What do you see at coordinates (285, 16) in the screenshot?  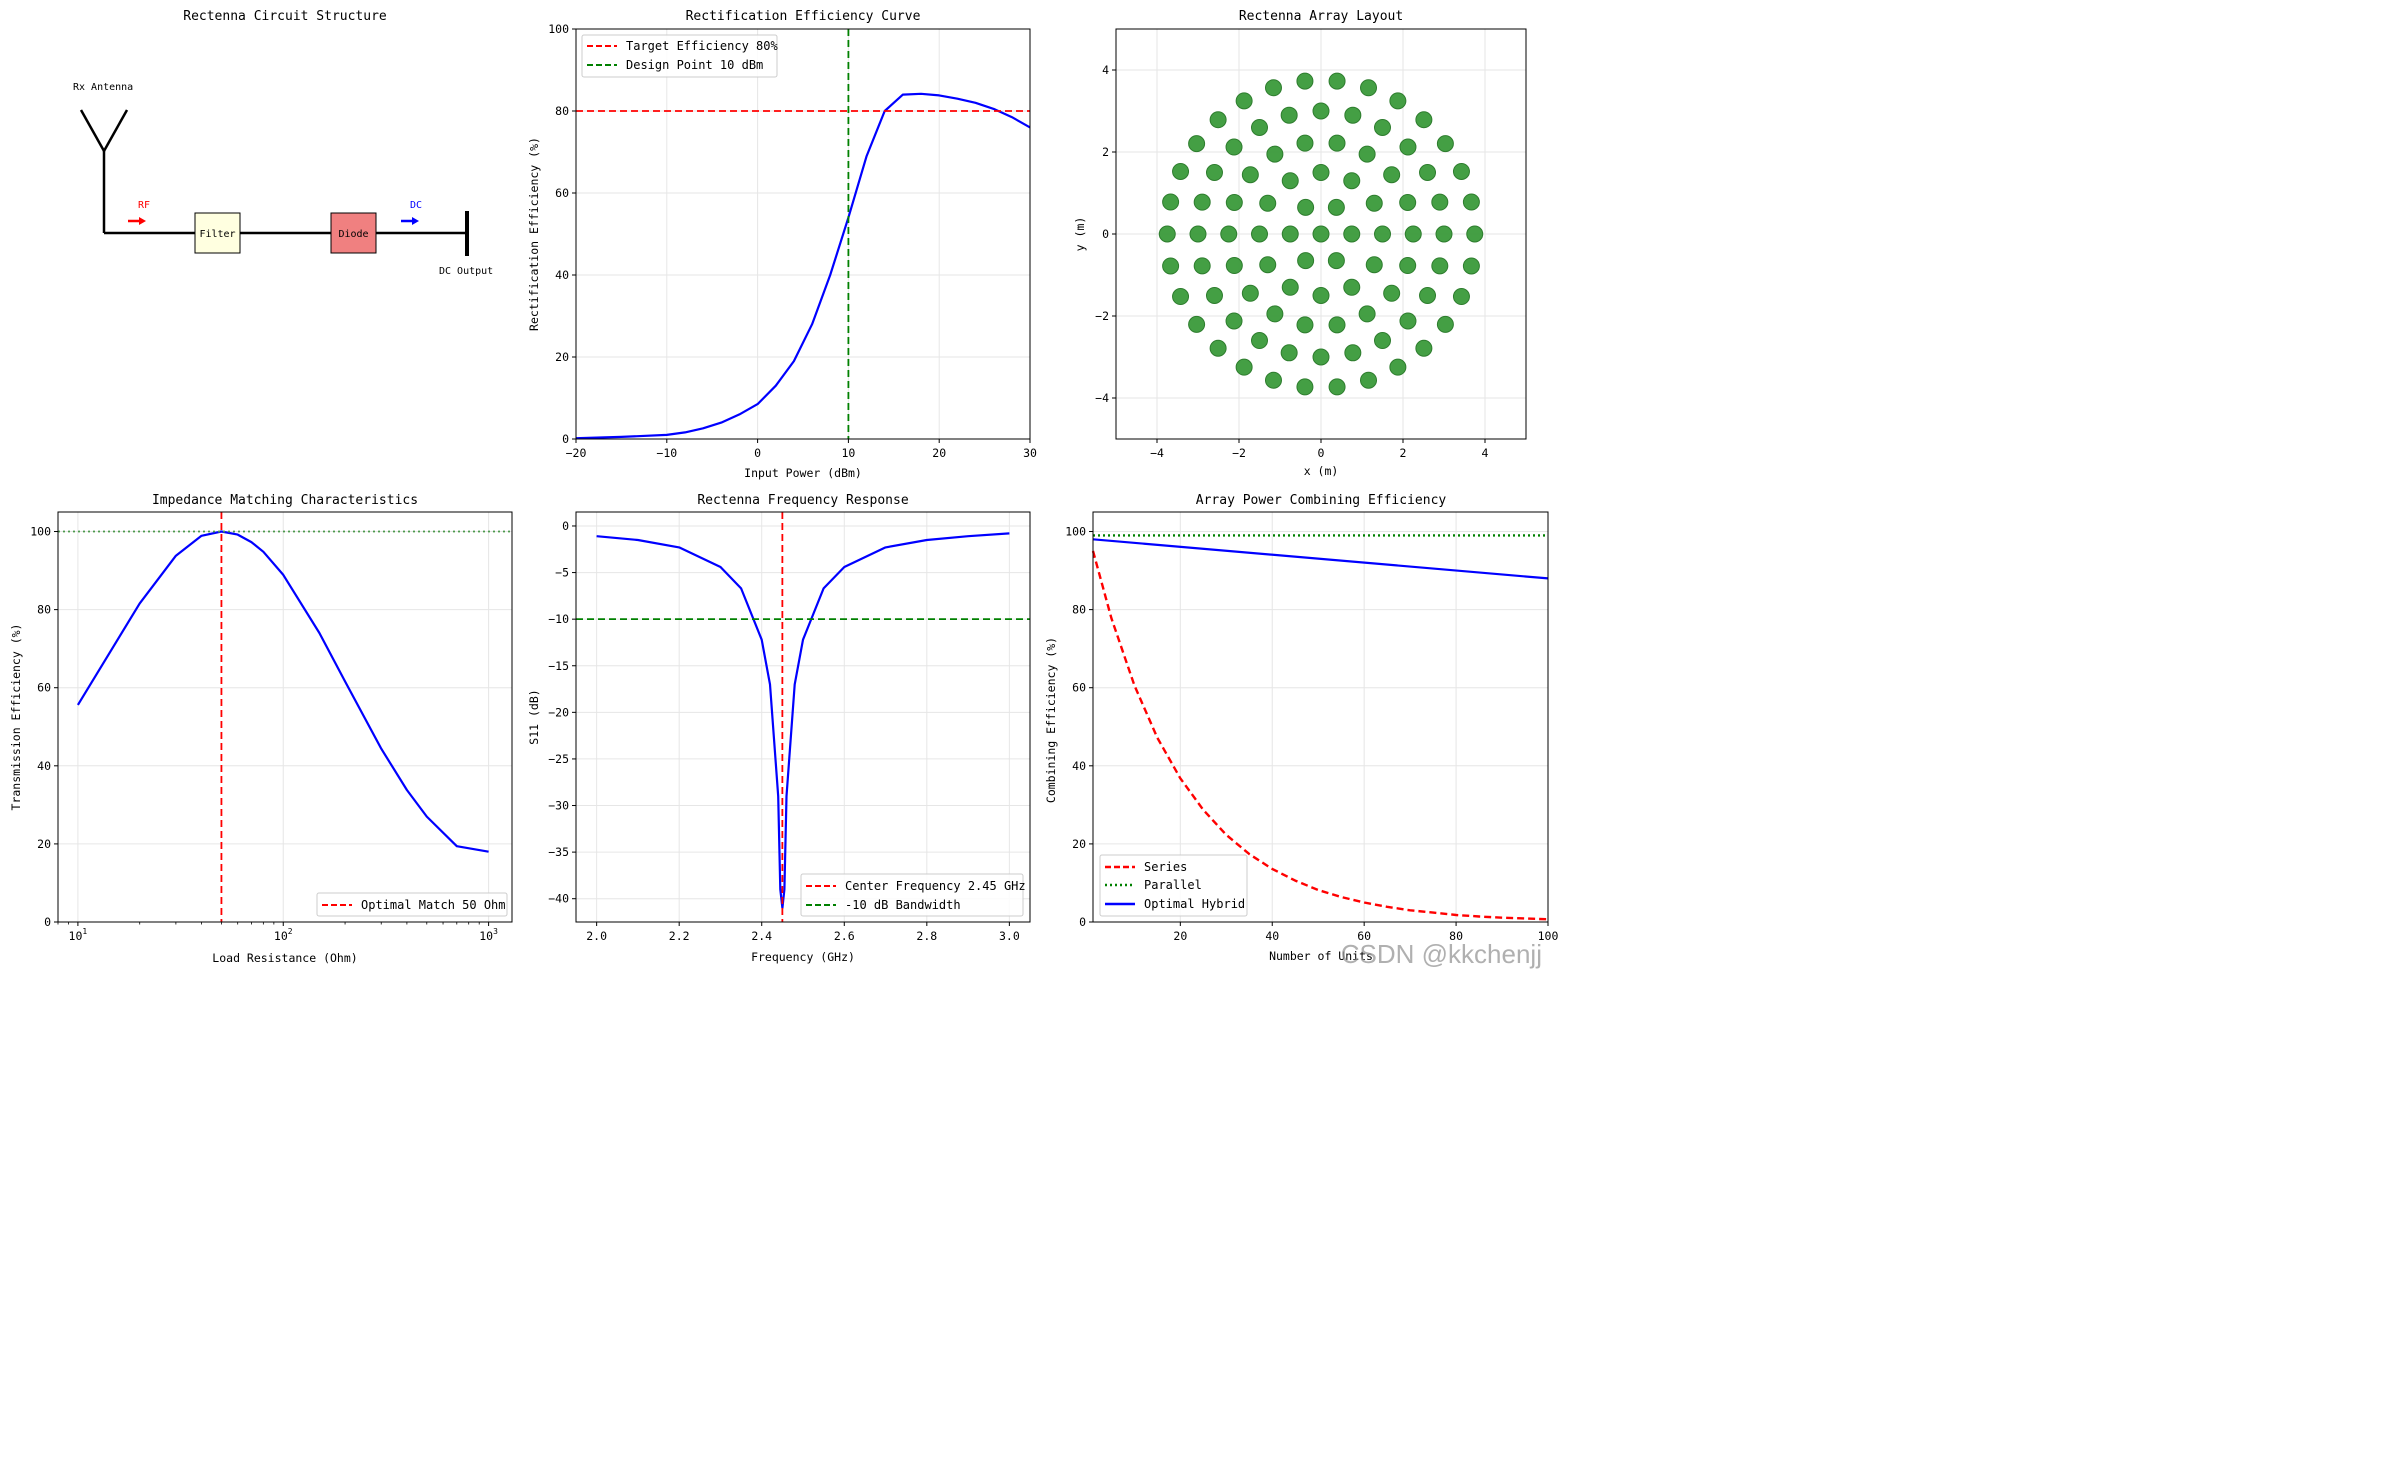 I see `circuit-title: Rectenna Circuit Structure` at bounding box center [285, 16].